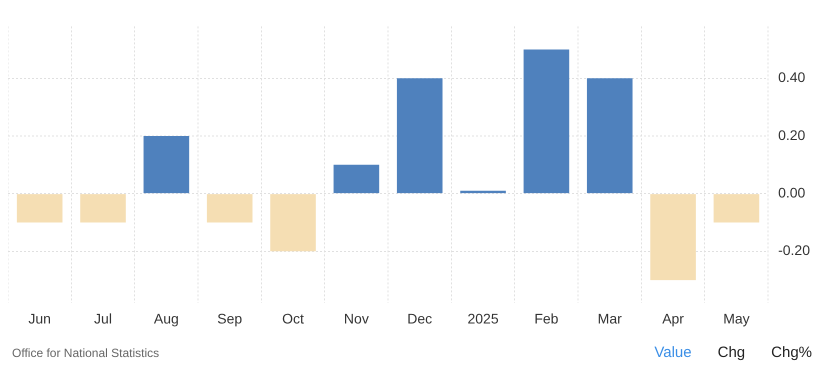 The image size is (832, 379). I want to click on x-tick-label: Feb, so click(546, 318).